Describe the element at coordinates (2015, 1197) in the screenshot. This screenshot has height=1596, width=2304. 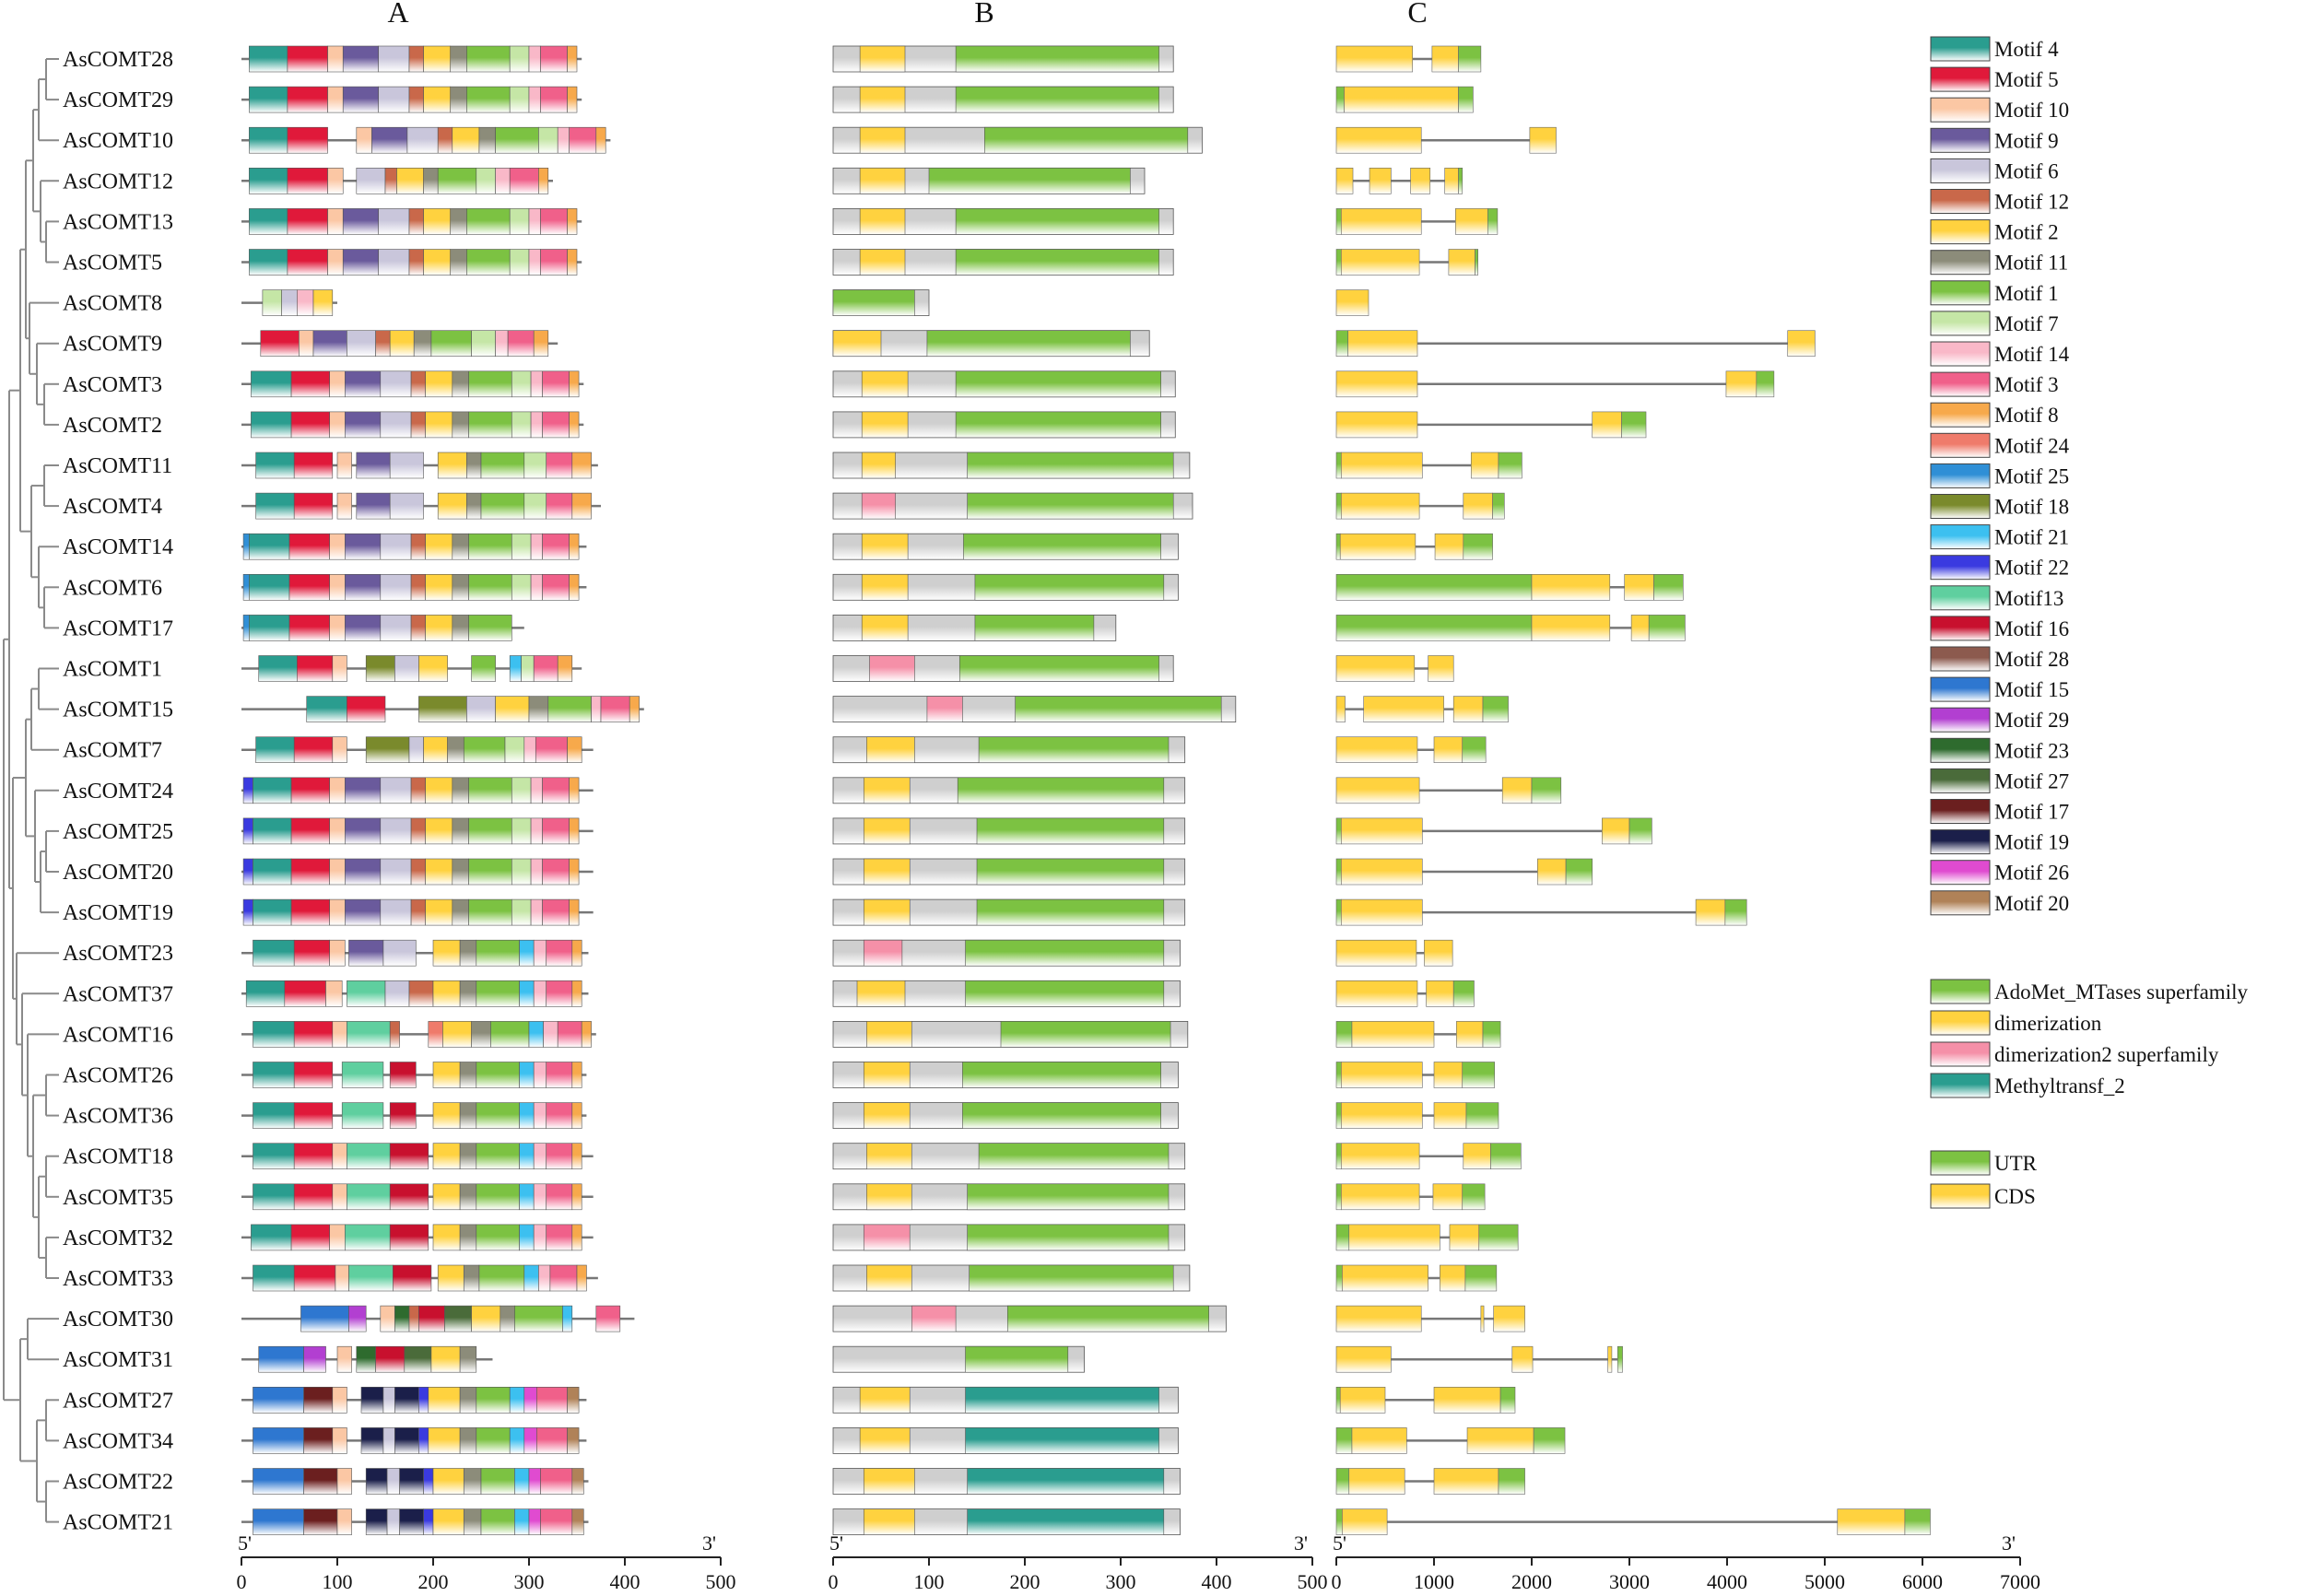
I see `legend-label: CDS` at that location.